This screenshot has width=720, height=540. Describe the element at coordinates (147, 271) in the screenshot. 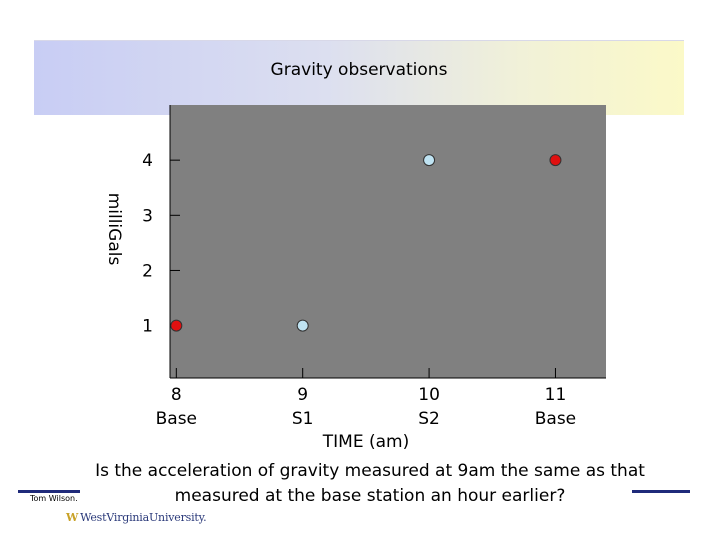

I see `y-tick-label: 2` at that location.